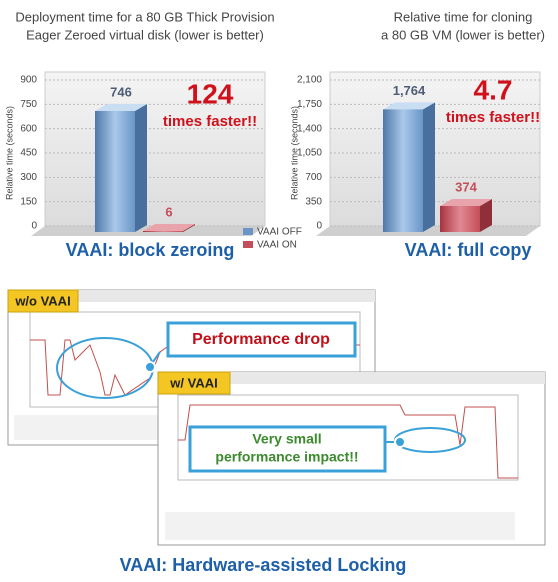  I want to click on annotation: 4.7, so click(493, 89).